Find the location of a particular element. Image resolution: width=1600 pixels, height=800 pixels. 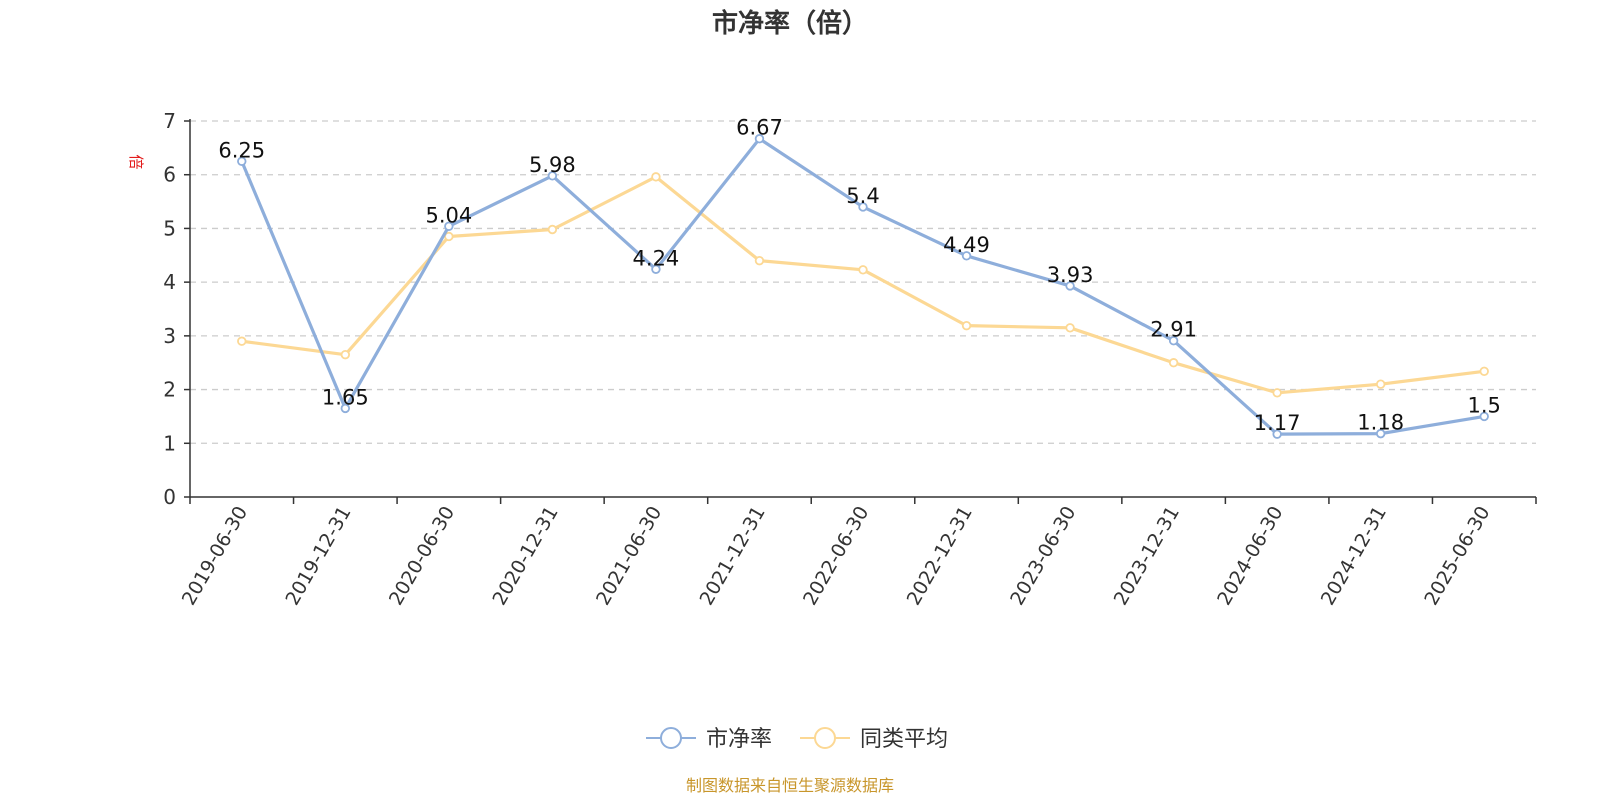

x-tick-label: 2021-12-31 is located at coordinates (733, 556).